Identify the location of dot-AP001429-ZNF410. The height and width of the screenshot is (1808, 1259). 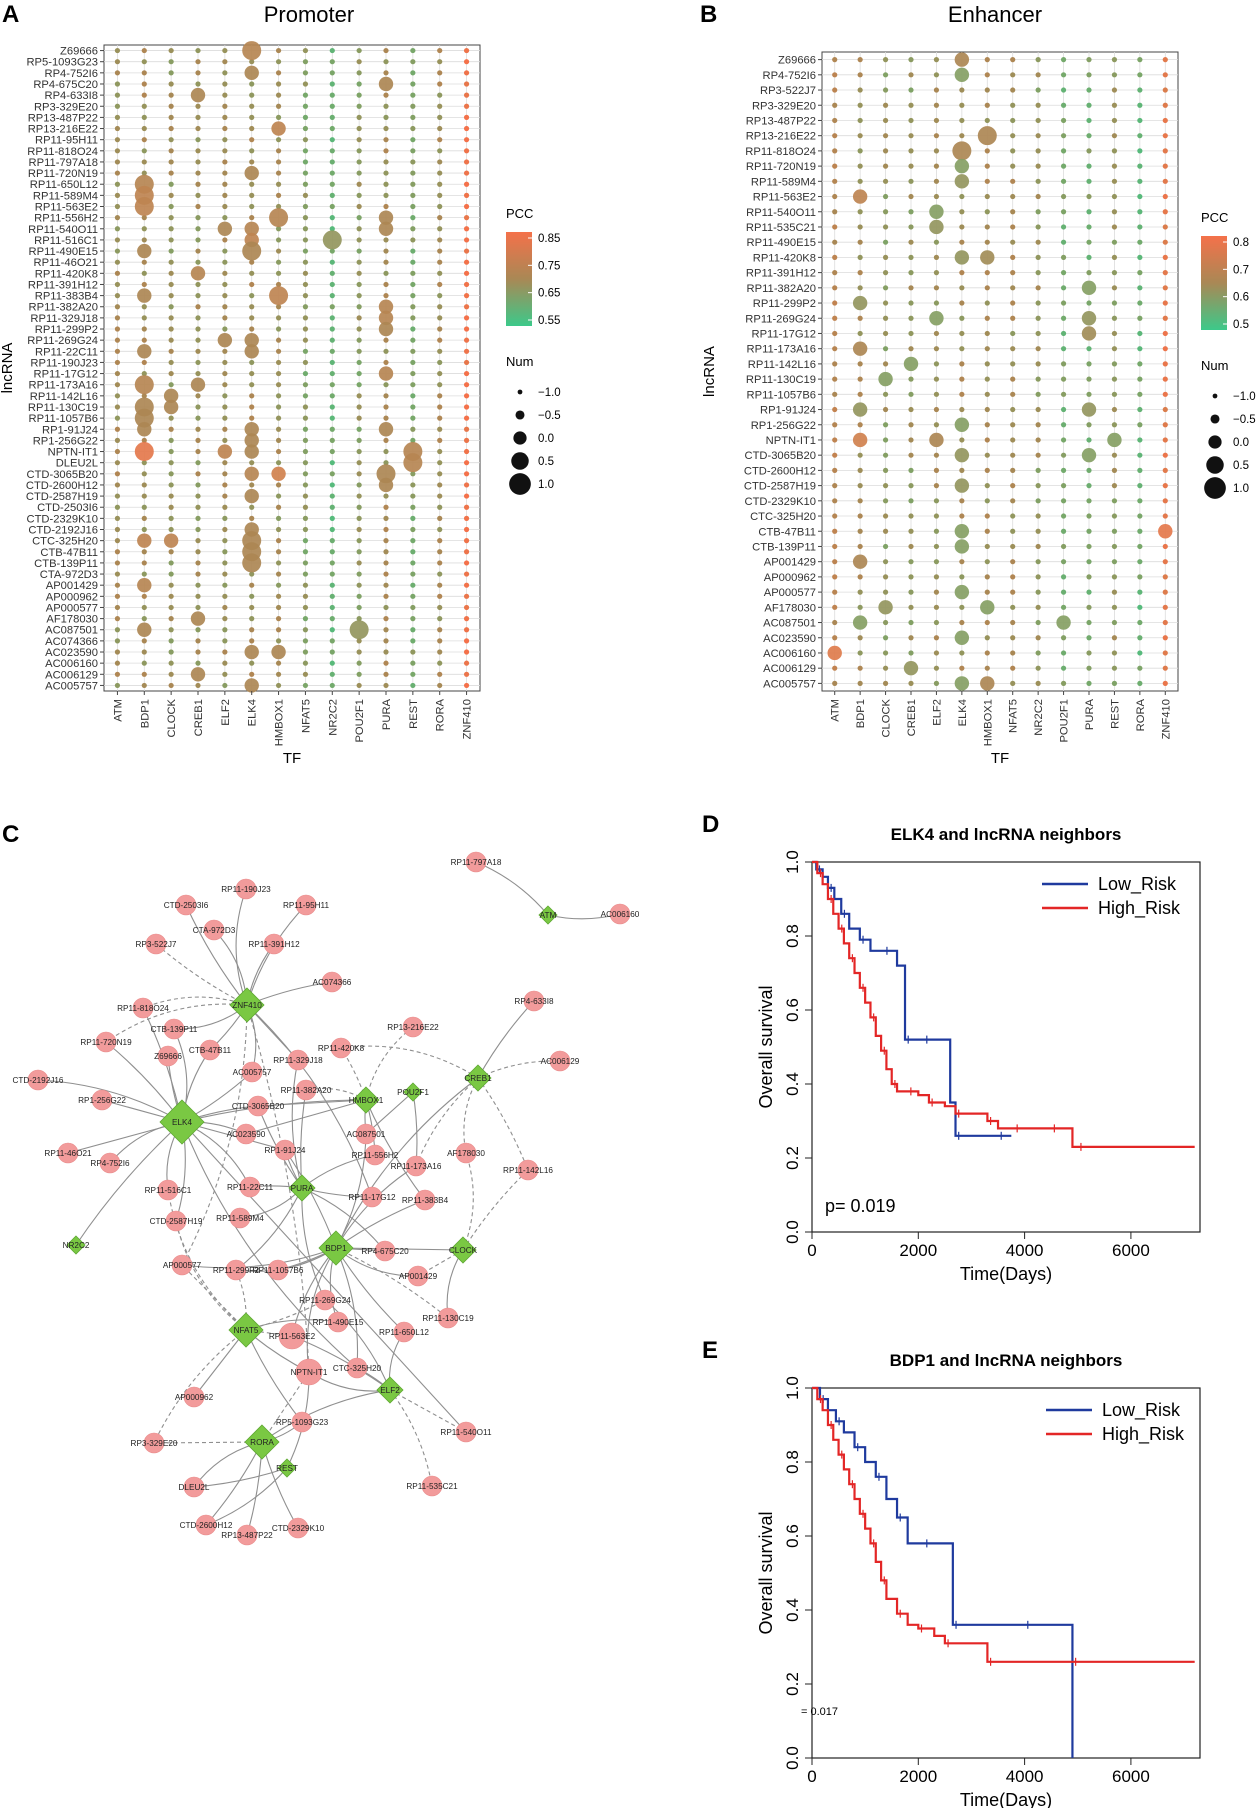
(1165, 562).